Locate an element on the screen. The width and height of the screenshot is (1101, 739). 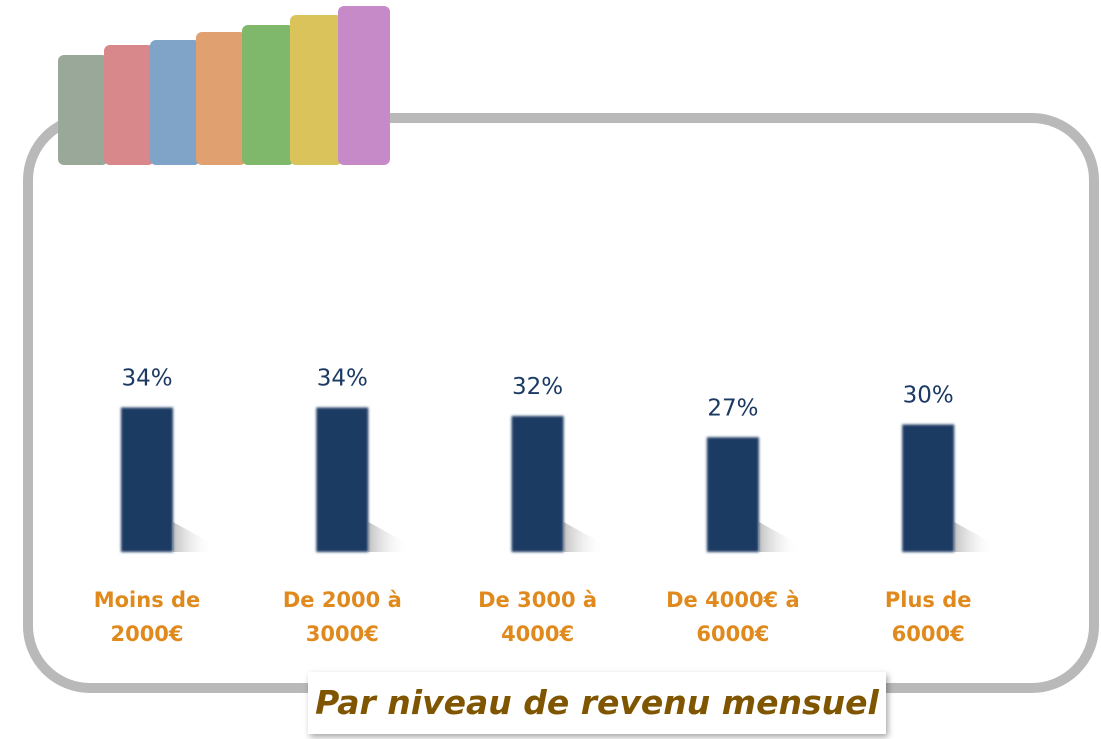
value-label: 30% is located at coordinates (928, 396).